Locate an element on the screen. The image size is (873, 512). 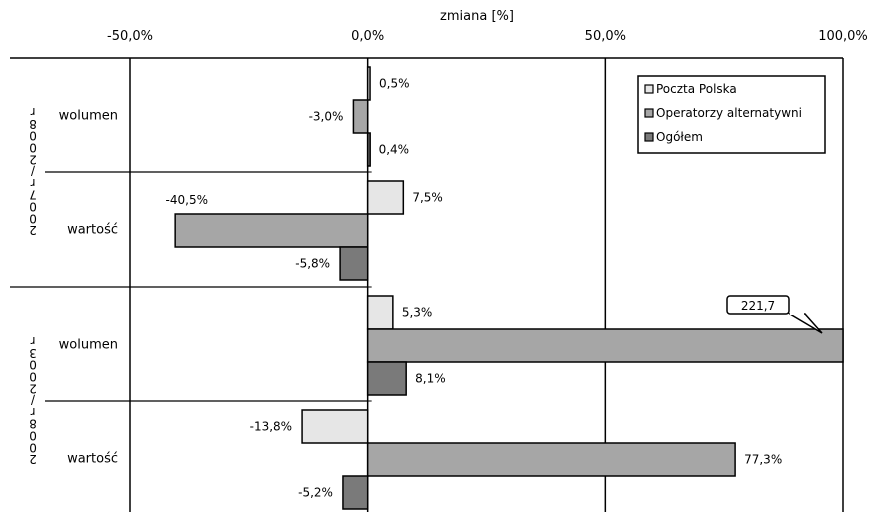
legend-label: Ogółem is located at coordinates (679, 137).